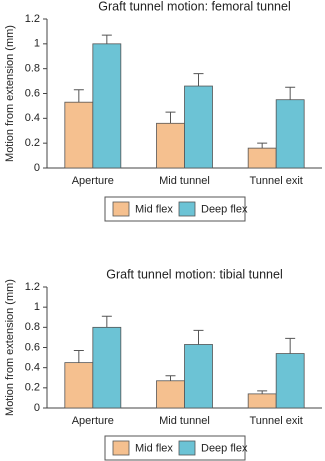 Image resolution: width=325 pixels, height=461 pixels. Describe the element at coordinates (194, 6) in the screenshot. I see `chart-title: Graft tunnel motion: femoral tunnel` at that location.